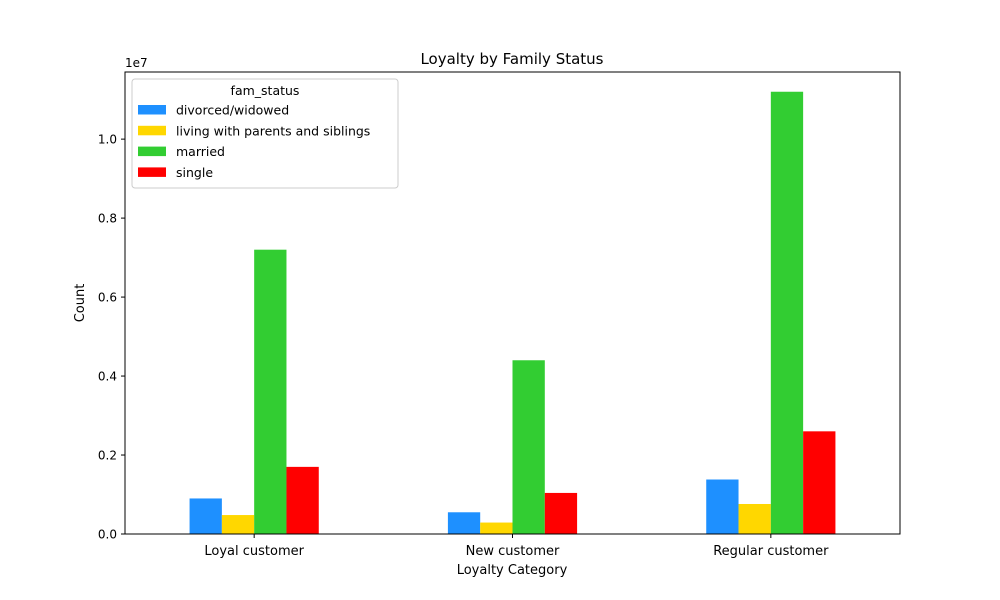  Describe the element at coordinates (107, 456) in the screenshot. I see `y-tick-label: 0.2` at that location.